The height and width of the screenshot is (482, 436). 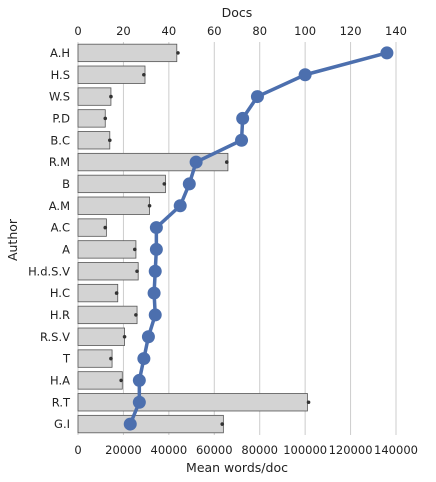 I want to click on y-tick-label: H.R, so click(x=60, y=315).